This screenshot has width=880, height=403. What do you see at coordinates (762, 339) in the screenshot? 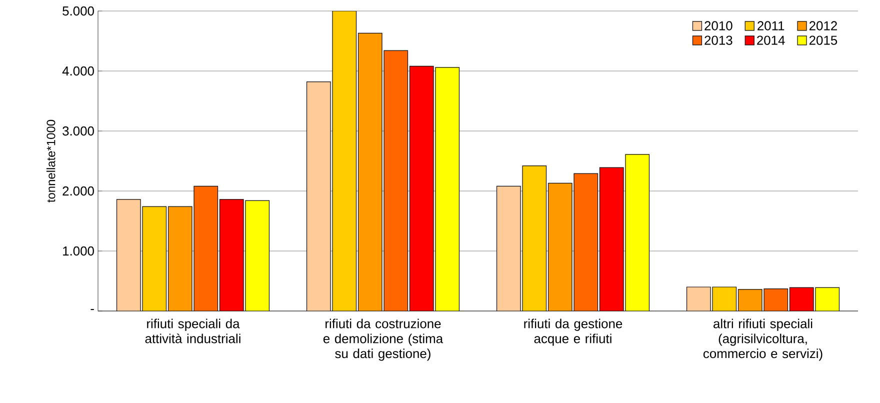
I see `x-tick-label: altri rifiuti speciali (agrisilvicoltura, commercio e servizi)` at bounding box center [762, 339].